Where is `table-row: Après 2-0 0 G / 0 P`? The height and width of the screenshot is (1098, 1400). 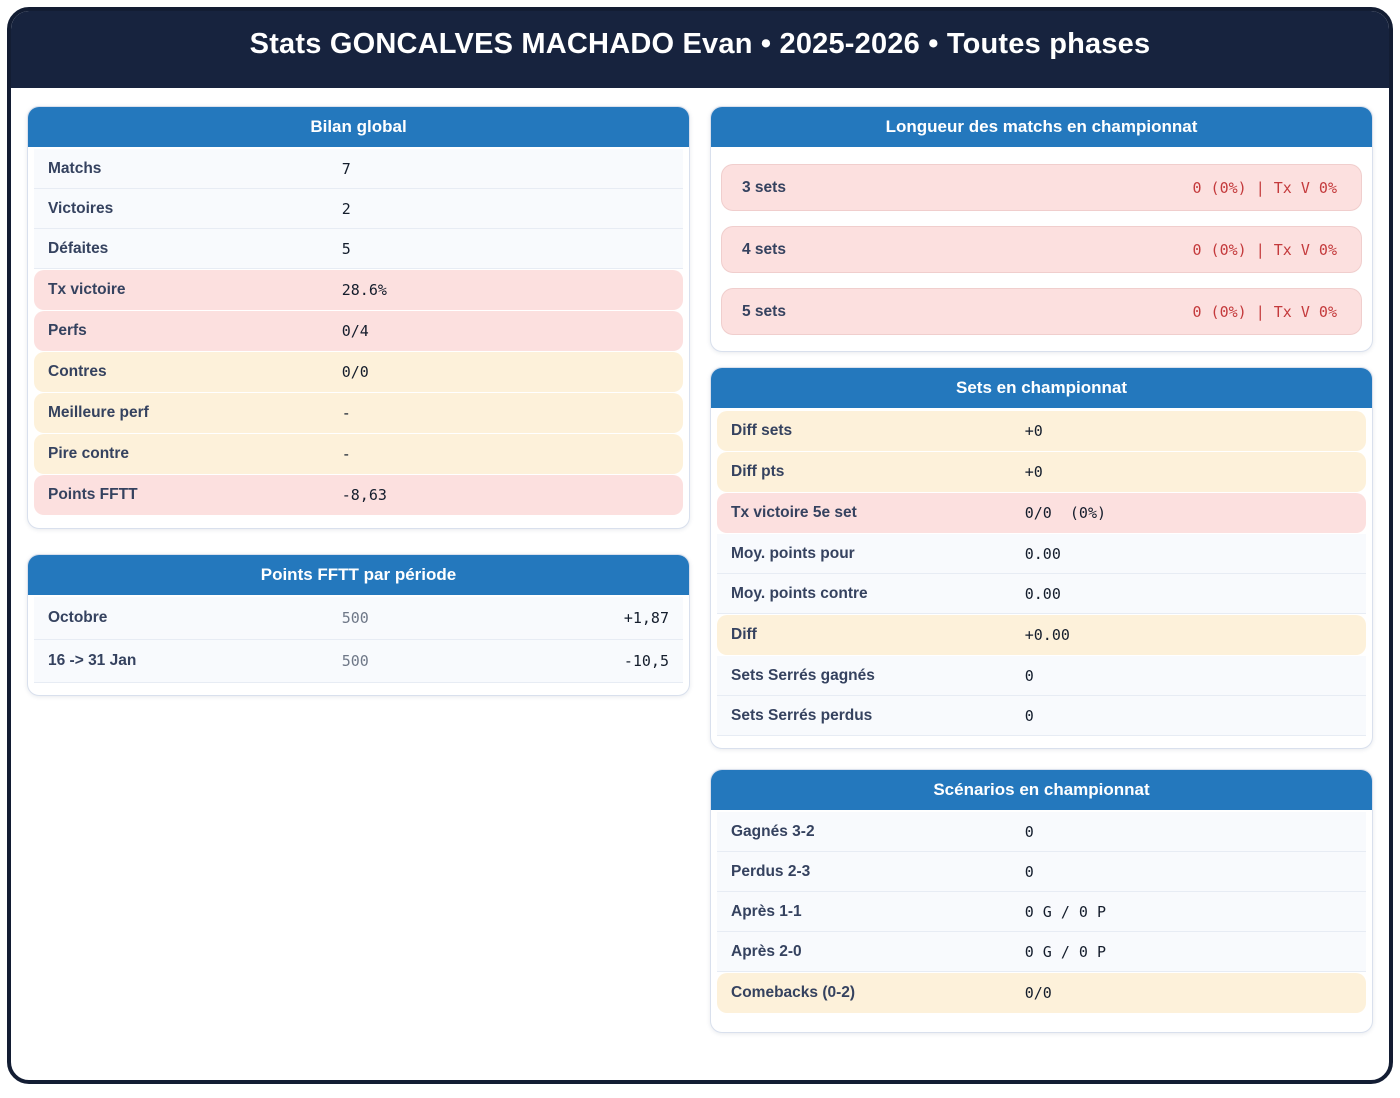 table-row: Après 2-0 0 G / 0 P is located at coordinates (1041, 952).